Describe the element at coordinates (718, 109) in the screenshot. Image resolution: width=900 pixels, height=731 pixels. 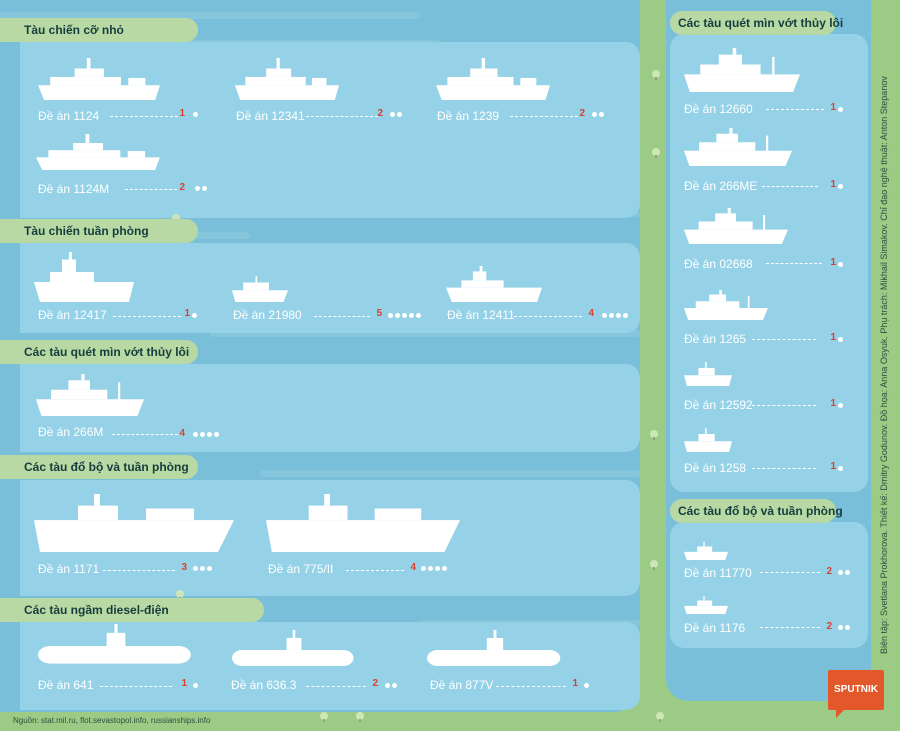
I see `project-label: Đề án 12660` at that location.